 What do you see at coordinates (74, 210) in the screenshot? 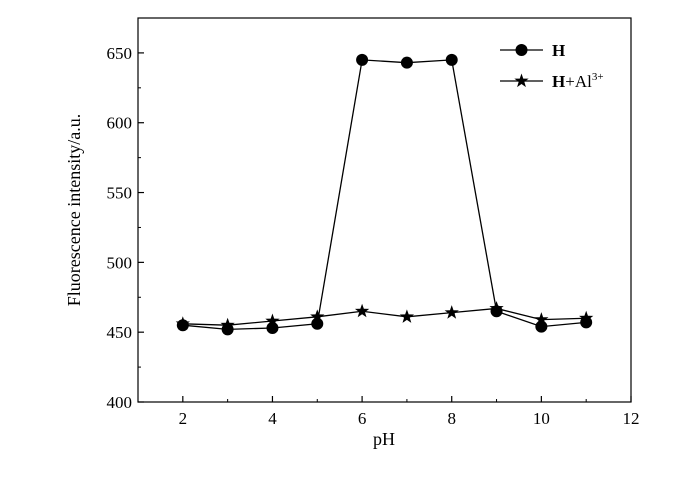
I see `y-axis-label: Fluorescence intensity/a.u.` at bounding box center [74, 210].